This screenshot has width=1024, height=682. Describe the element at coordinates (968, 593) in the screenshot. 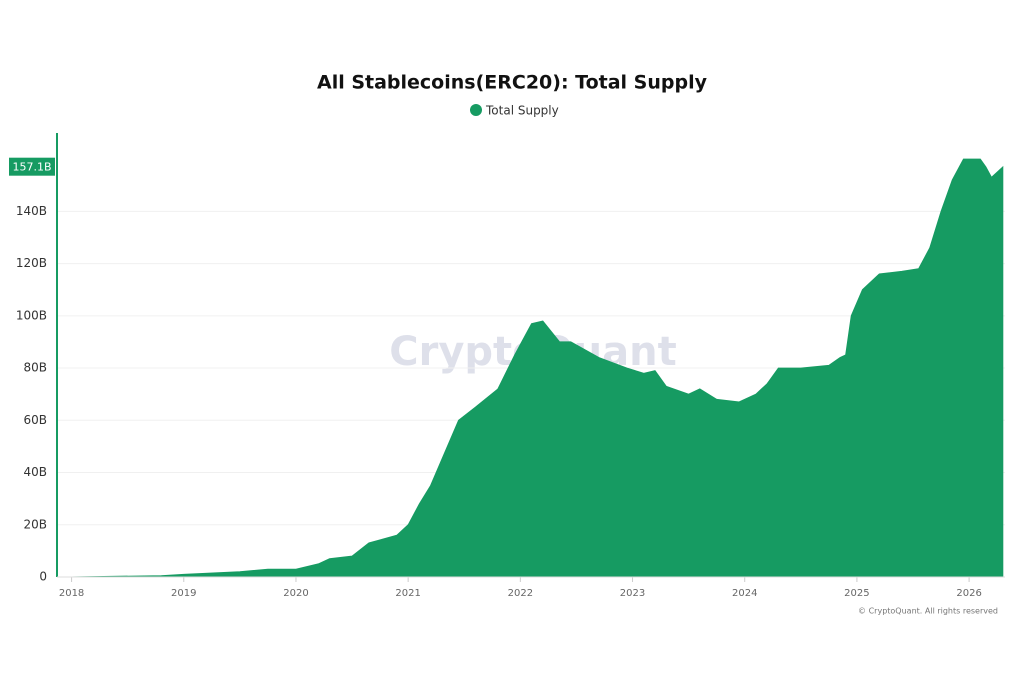

I see `x-tick-label: 2026` at that location.